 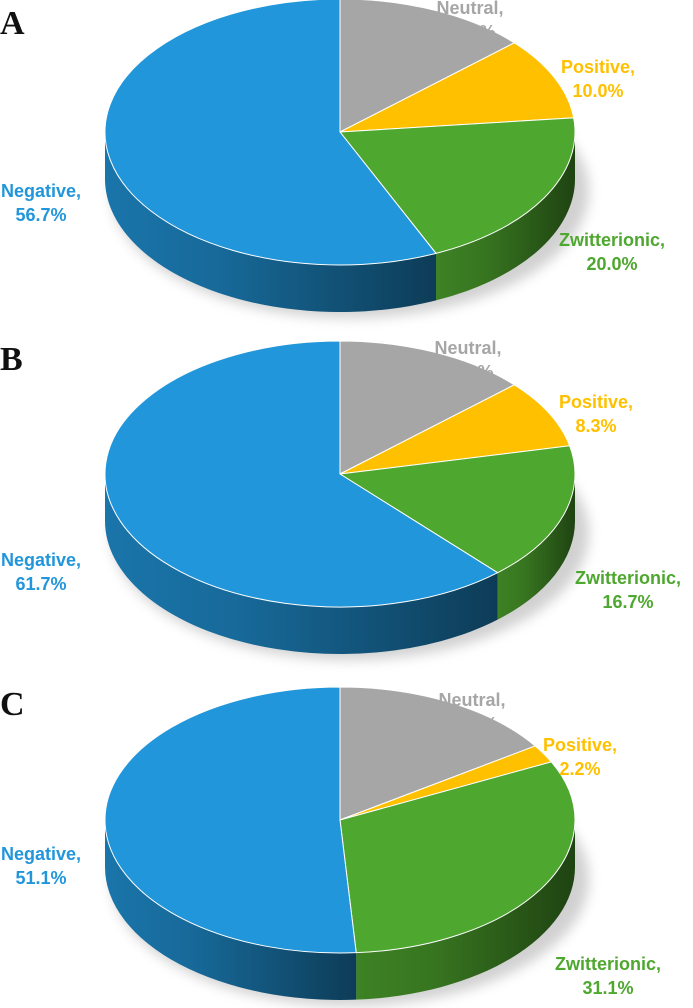 What do you see at coordinates (628, 590) in the screenshot?
I see `slice-label-zwitterionic: Zwitterionic, 16.7%` at bounding box center [628, 590].